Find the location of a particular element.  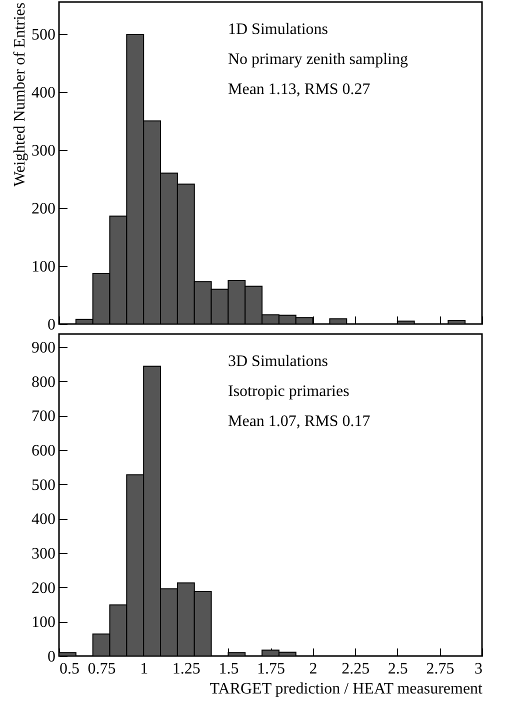

x-tick-label: 2.25 is located at coordinates (356, 669).